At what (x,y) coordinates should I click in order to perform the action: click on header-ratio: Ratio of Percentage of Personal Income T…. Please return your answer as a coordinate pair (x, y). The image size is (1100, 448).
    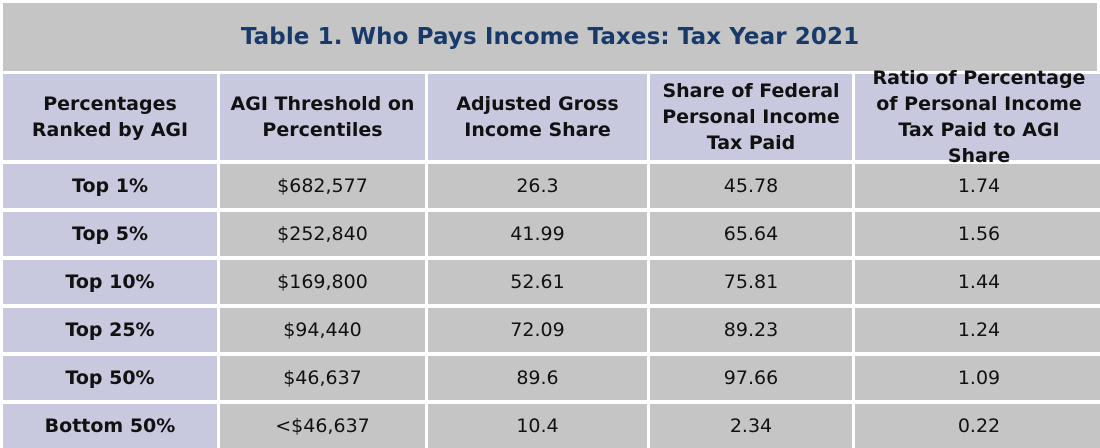
    Looking at the image, I should click on (977, 117).